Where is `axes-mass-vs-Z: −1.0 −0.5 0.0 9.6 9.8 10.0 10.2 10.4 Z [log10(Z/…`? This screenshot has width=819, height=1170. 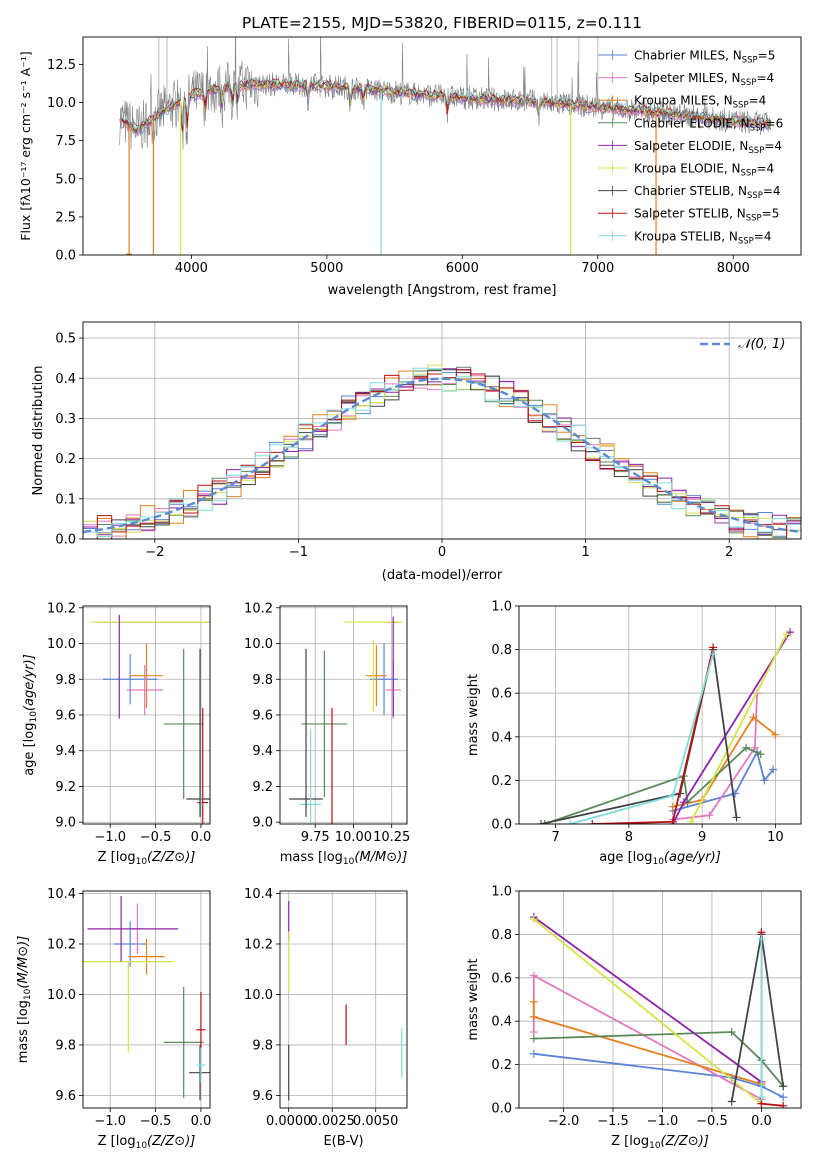 axes-mass-vs-Z: −1.0 −0.5 0.0 9.6 9.8 10.0 10.2 10.4 Z [log10(Z/… is located at coordinates (113, 1019).